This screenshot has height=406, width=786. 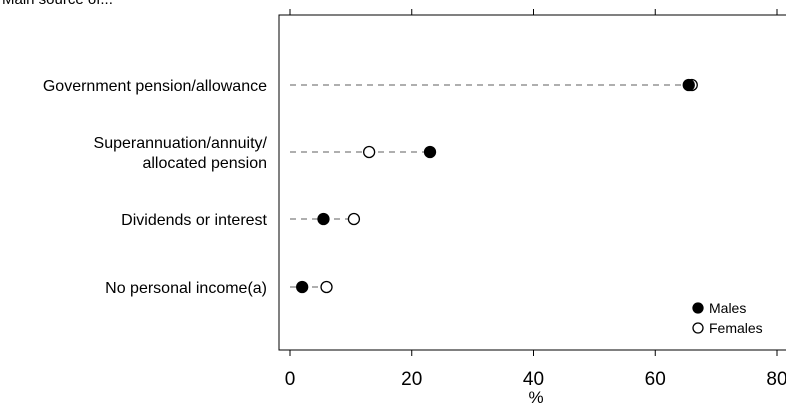 I want to click on category-label-line: Superannuation/annuity/, so click(x=181, y=143).